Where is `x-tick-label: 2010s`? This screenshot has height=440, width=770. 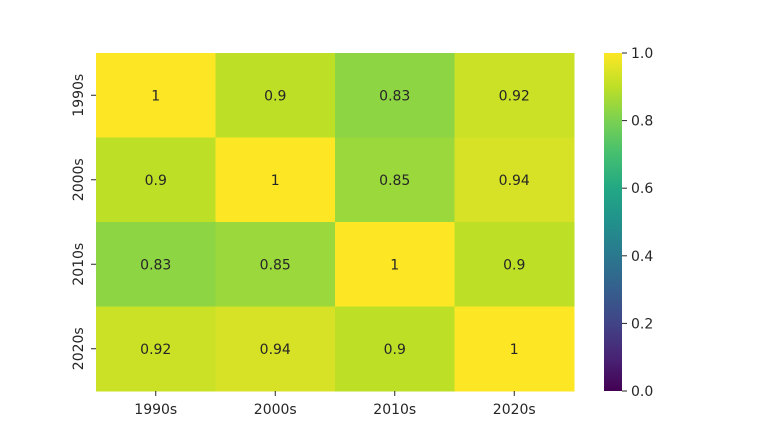
x-tick-label: 2010s is located at coordinates (394, 410).